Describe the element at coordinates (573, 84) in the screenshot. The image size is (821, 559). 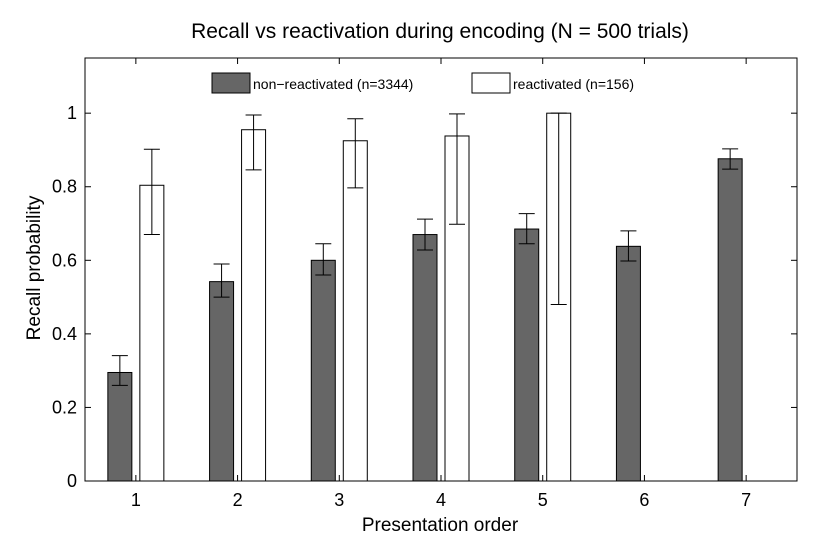
I see `legend-label-series-2: reactivated (n=156)` at that location.